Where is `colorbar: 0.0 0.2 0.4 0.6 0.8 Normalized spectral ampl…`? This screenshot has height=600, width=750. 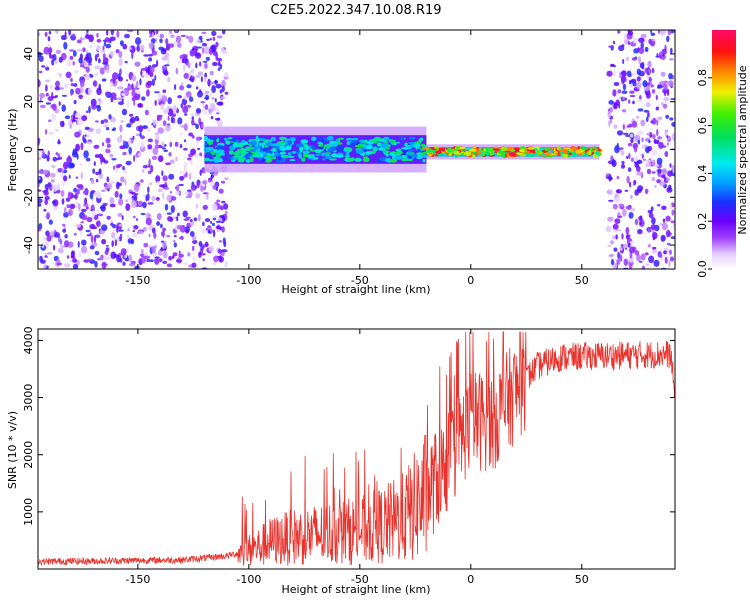 colorbar: 0.0 0.2 0.4 0.6 0.8 Normalized spectral ampl… is located at coordinates (722, 154).